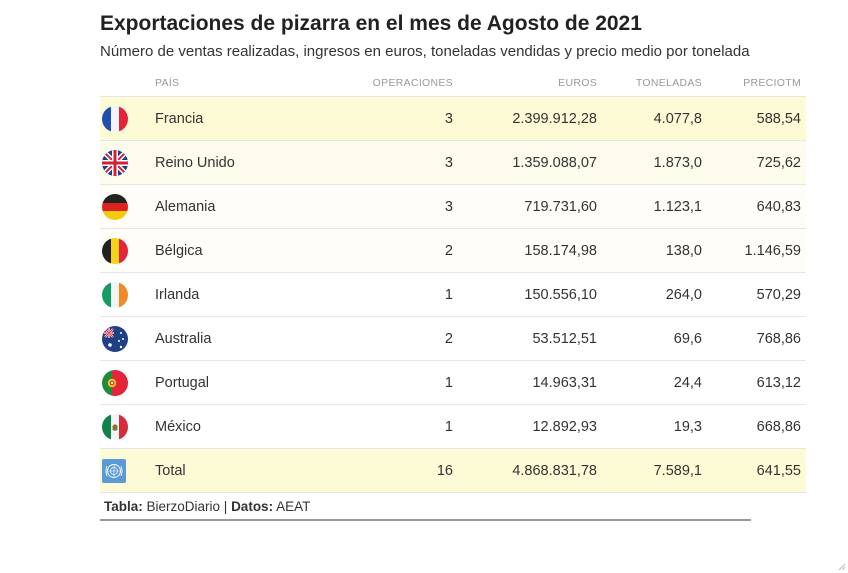  I want to click on table-row: Bélgica 2 158.174,98 138,0 1.146,59, so click(453, 250).